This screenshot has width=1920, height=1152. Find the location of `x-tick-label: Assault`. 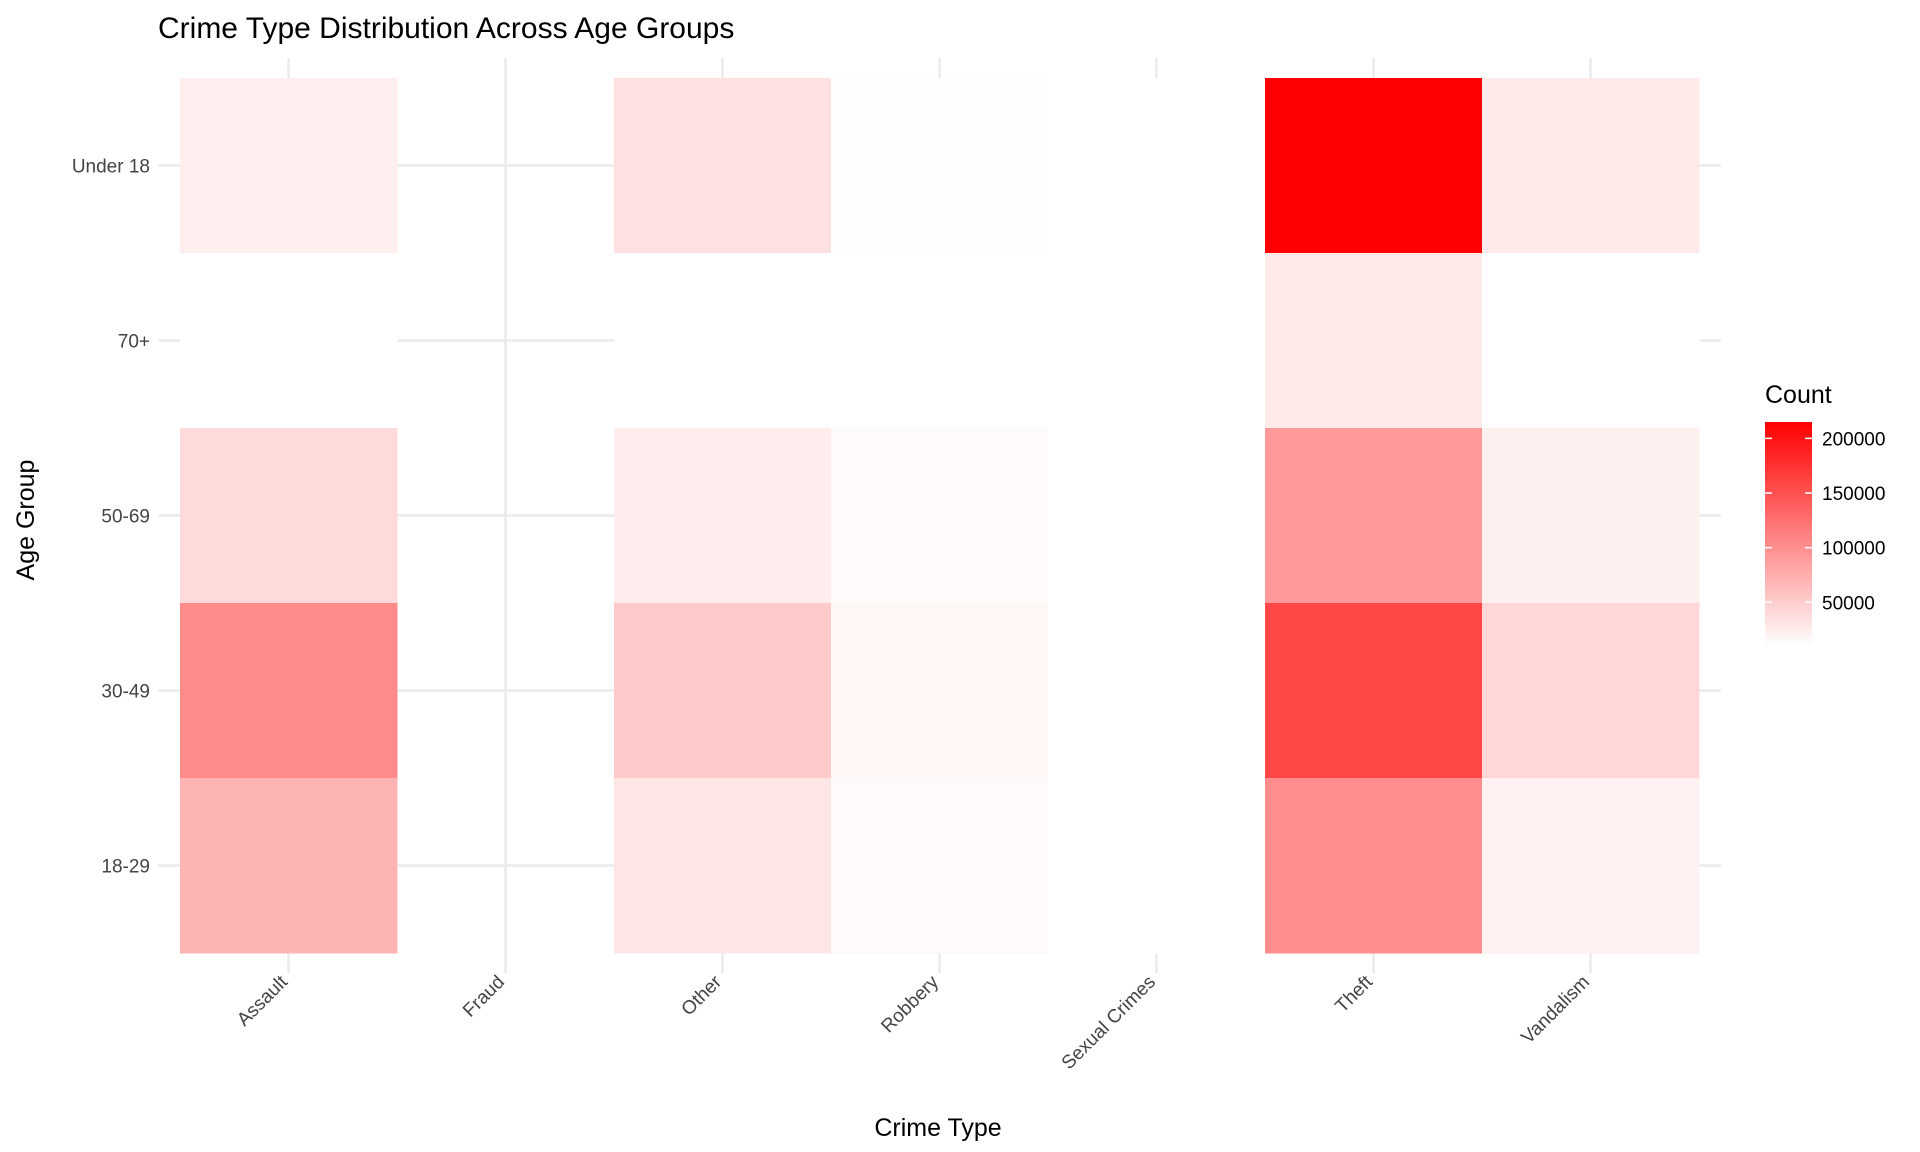

x-tick-label: Assault is located at coordinates (262, 1000).